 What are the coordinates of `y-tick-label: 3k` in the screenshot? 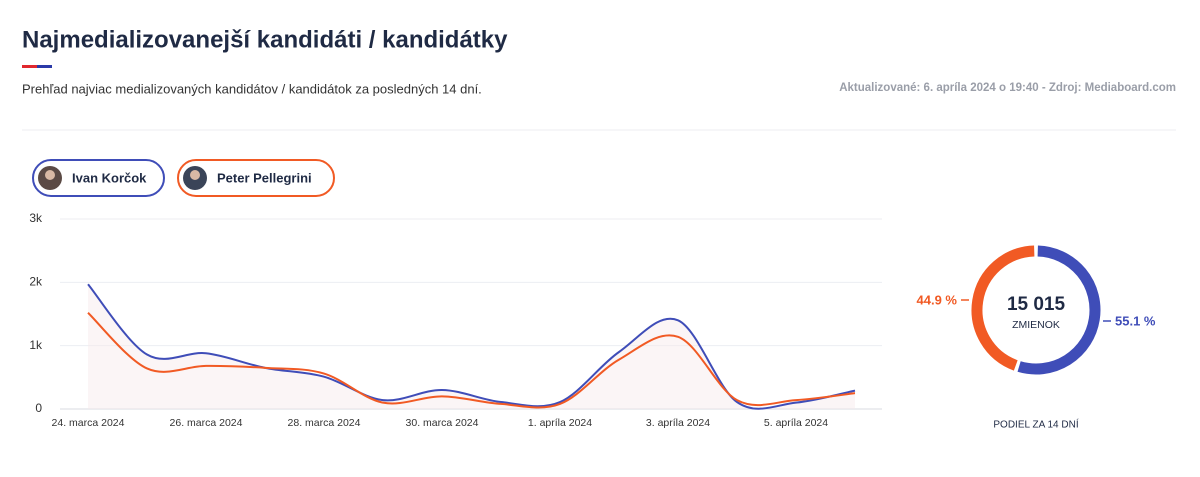 It's located at (36, 218).